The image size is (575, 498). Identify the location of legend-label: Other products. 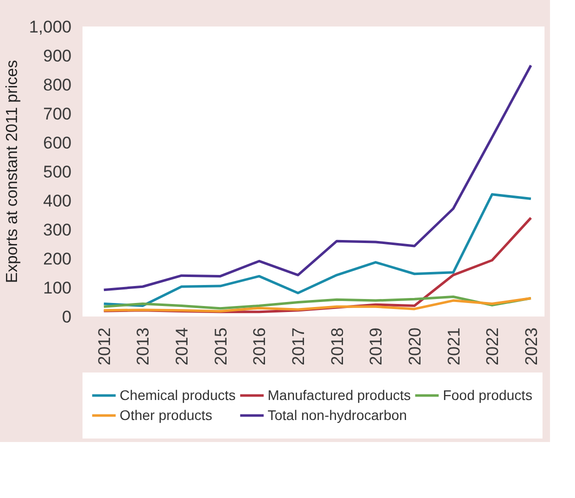
(166, 415).